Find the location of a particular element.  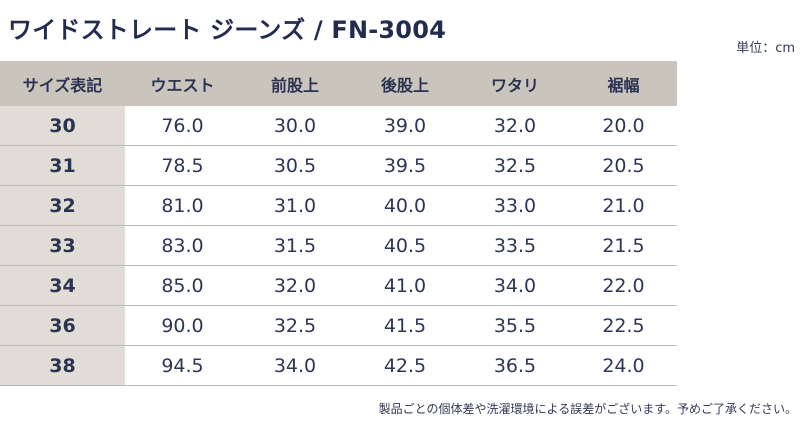

front-rise-cell: 32.5 is located at coordinates (295, 325).